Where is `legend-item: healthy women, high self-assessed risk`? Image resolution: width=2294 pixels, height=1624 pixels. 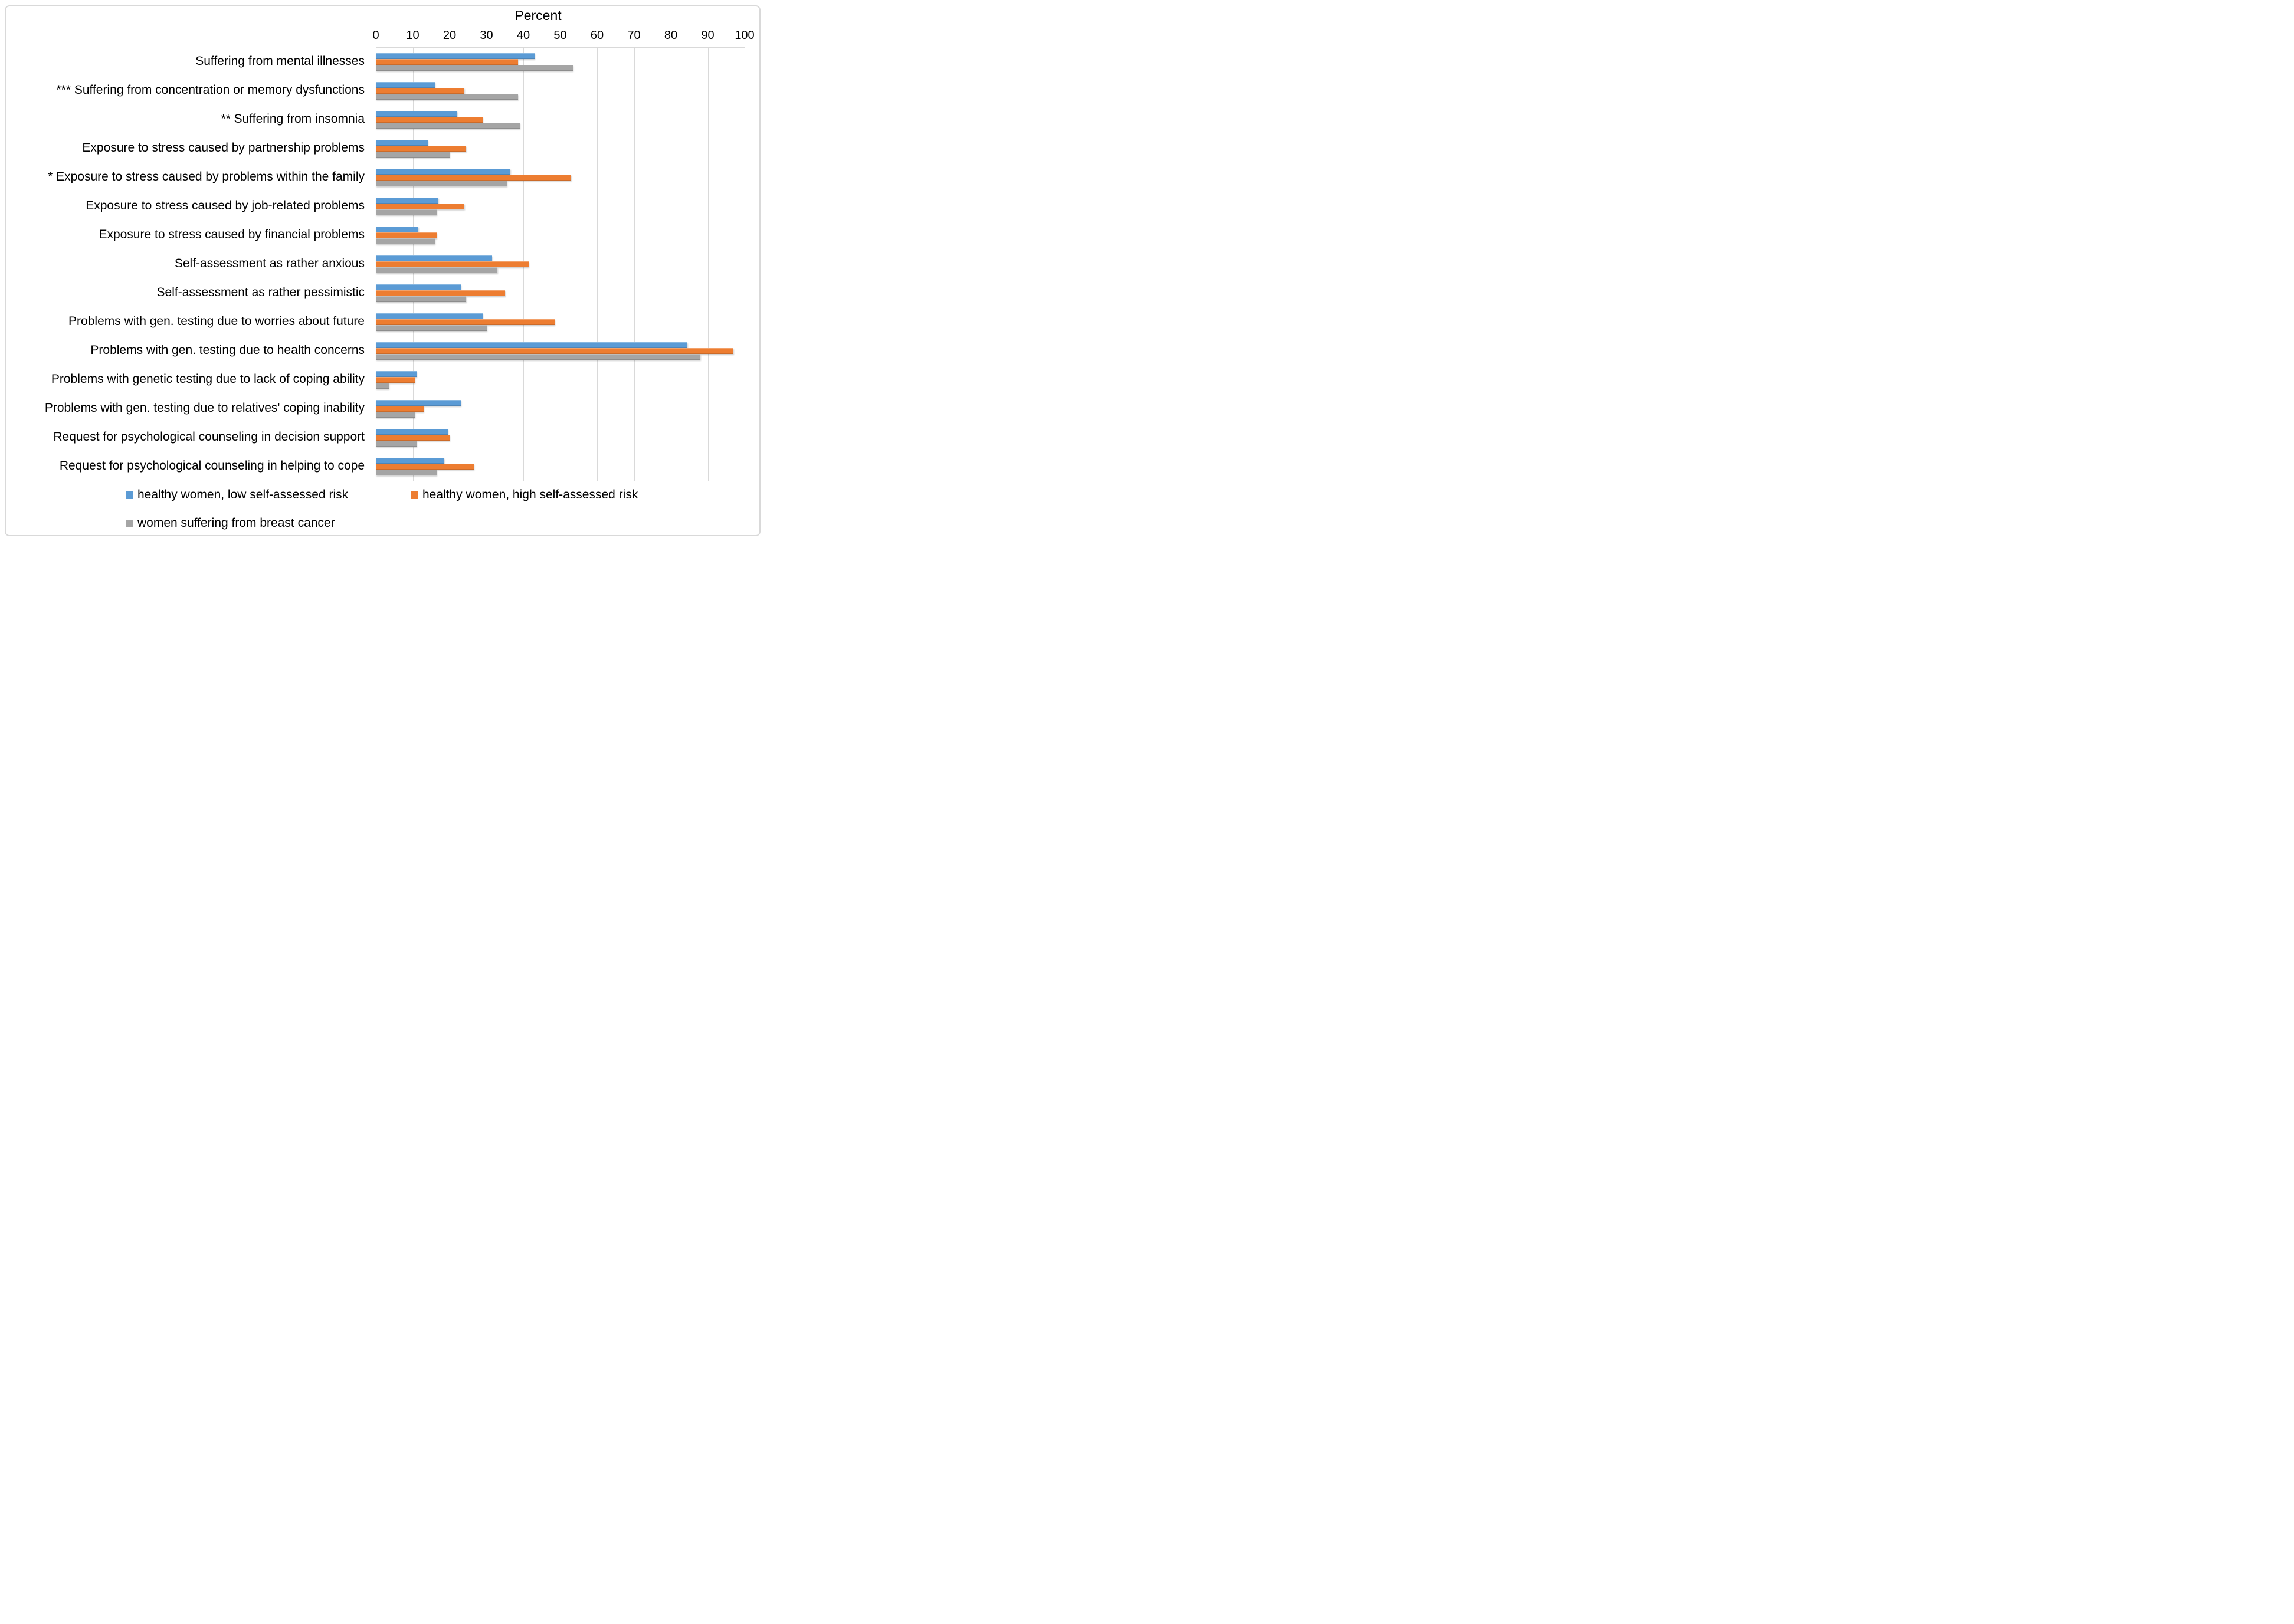 legend-item: healthy women, high self-assessed risk is located at coordinates (524, 495).